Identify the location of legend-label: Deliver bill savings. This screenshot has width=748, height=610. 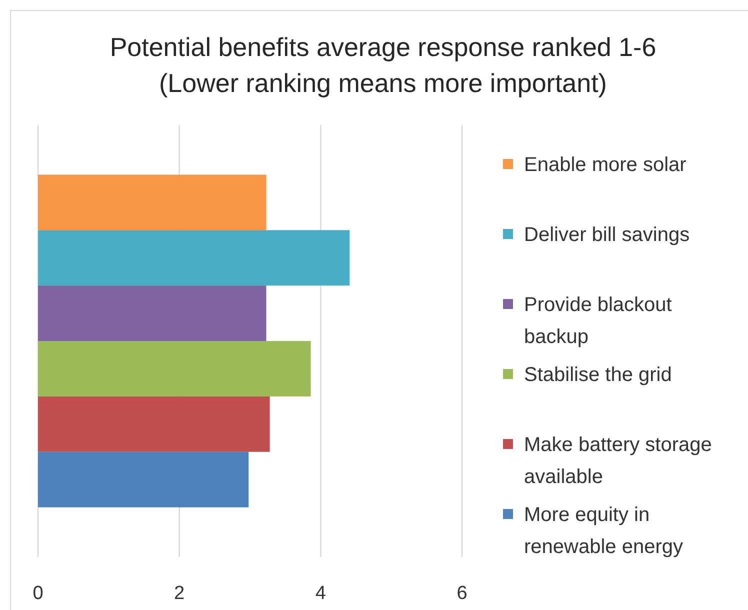
(607, 235).